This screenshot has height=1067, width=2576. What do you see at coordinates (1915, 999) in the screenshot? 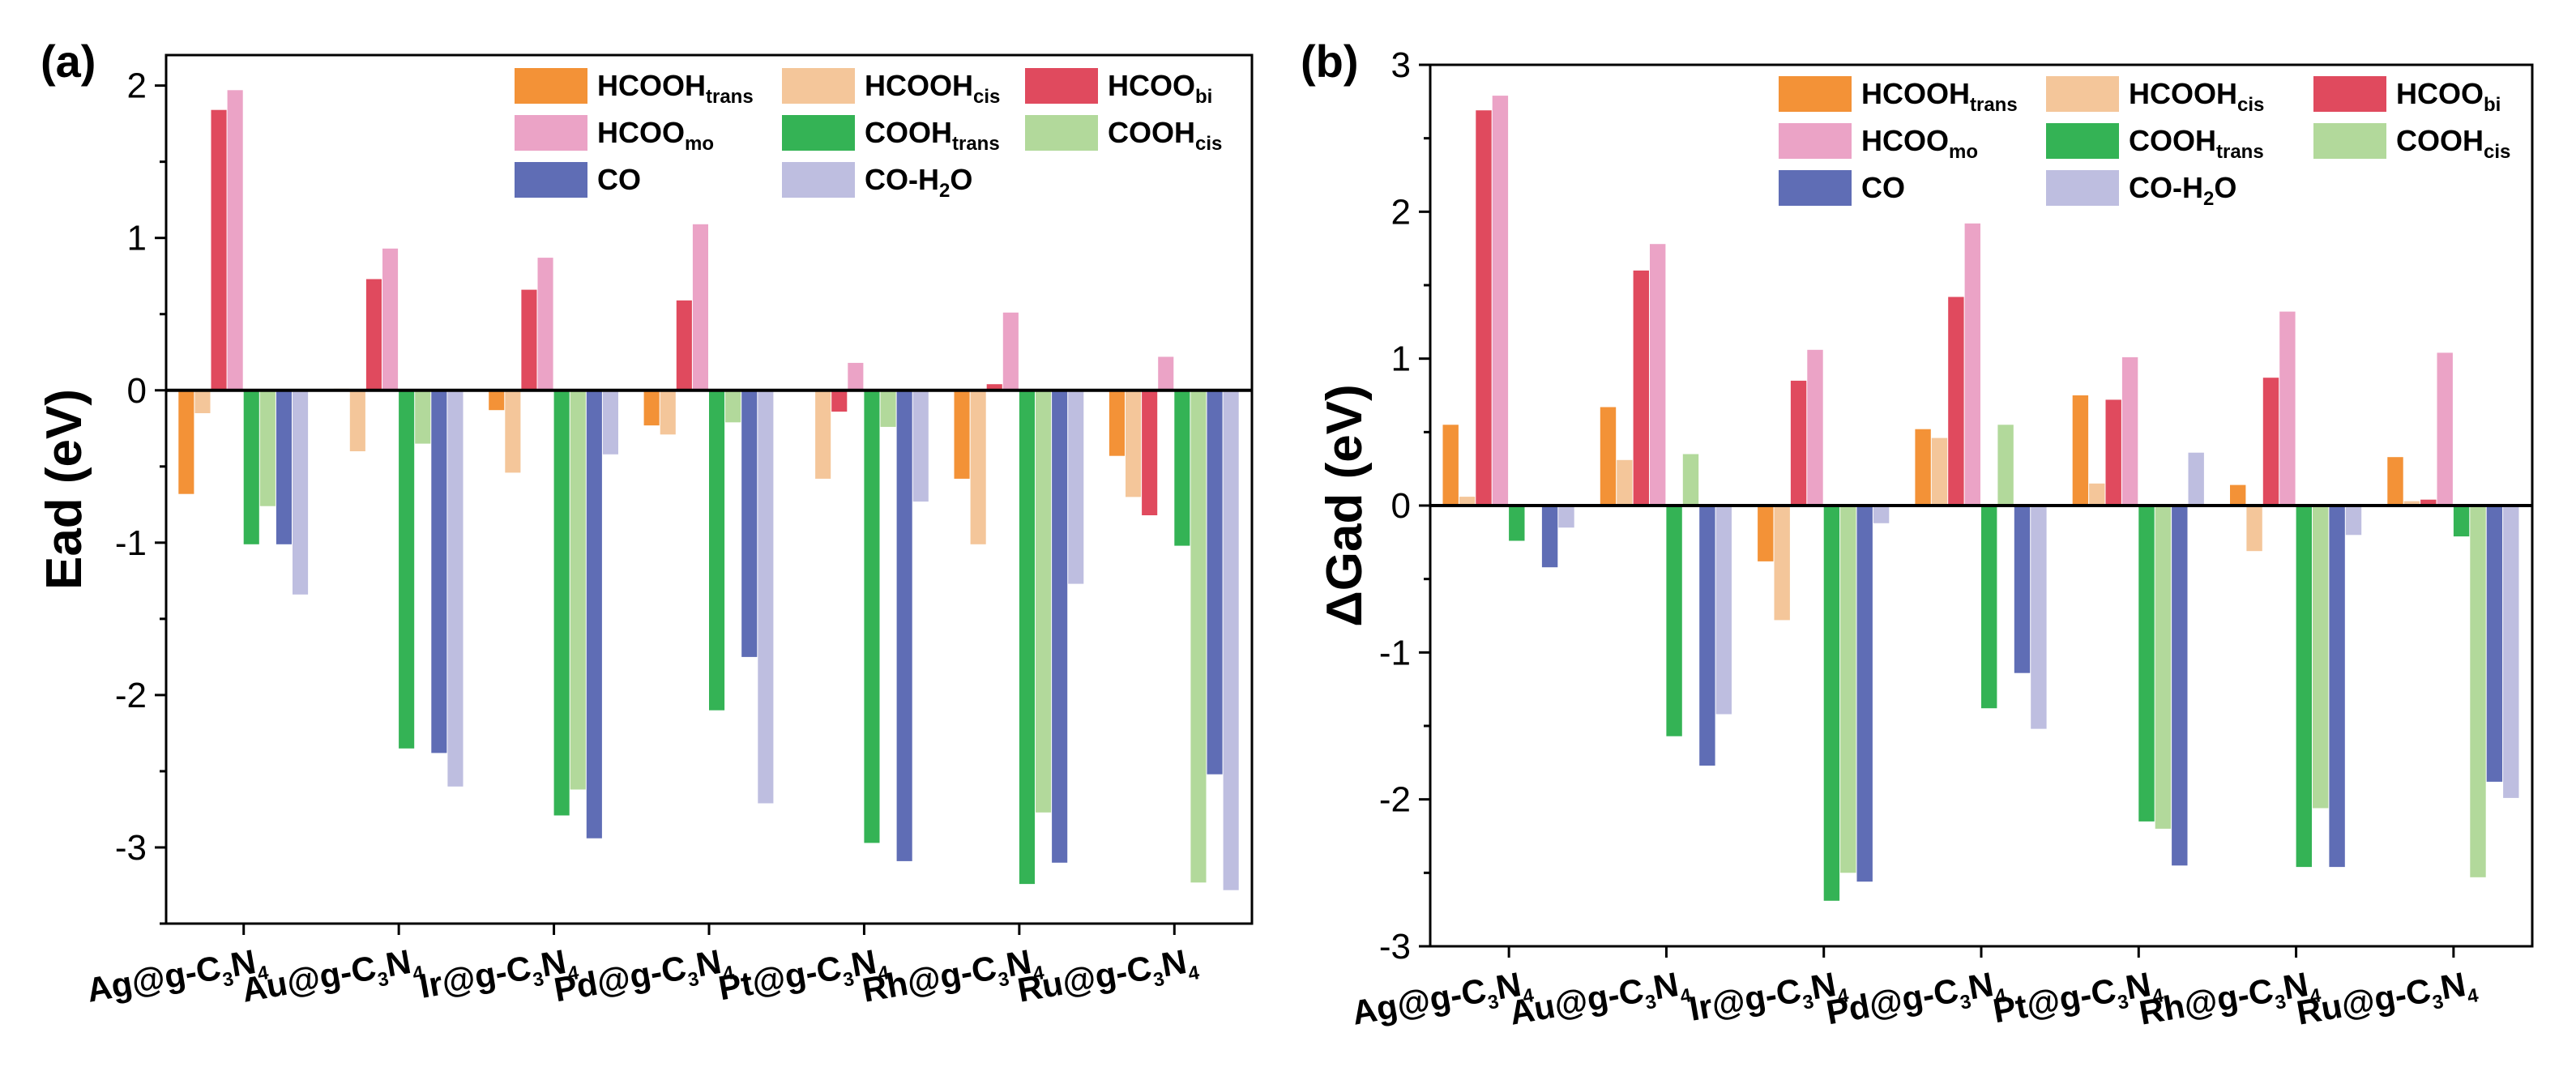
I see `xtick-label-b-3: Pd@g-C3N4` at bounding box center [1915, 999].